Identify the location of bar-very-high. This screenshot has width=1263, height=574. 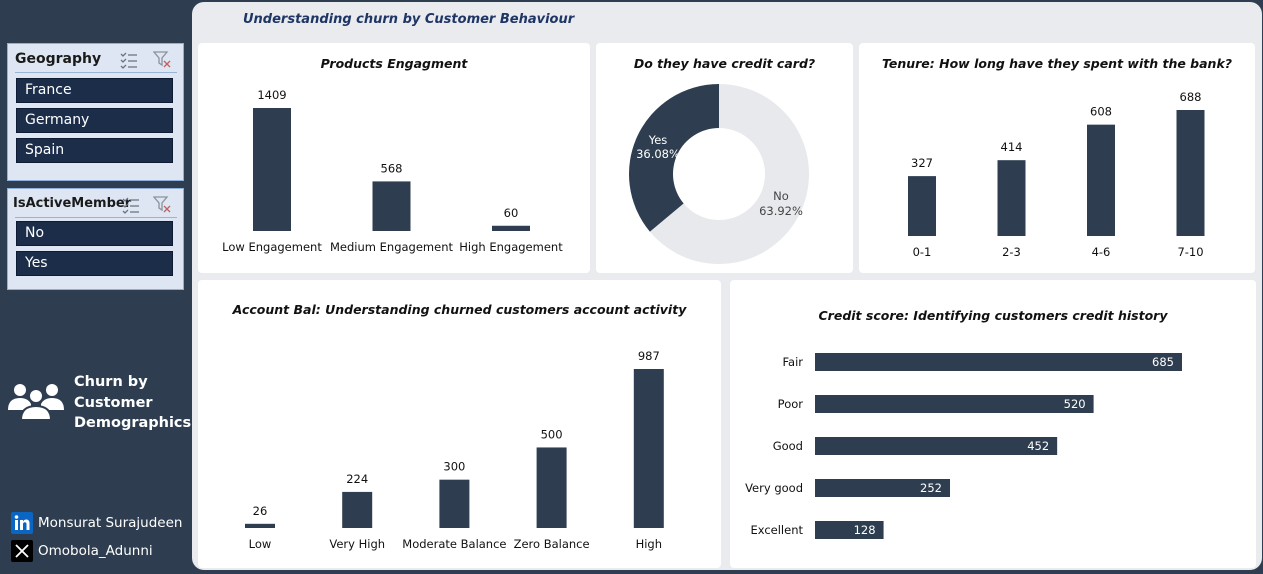
(357, 509).